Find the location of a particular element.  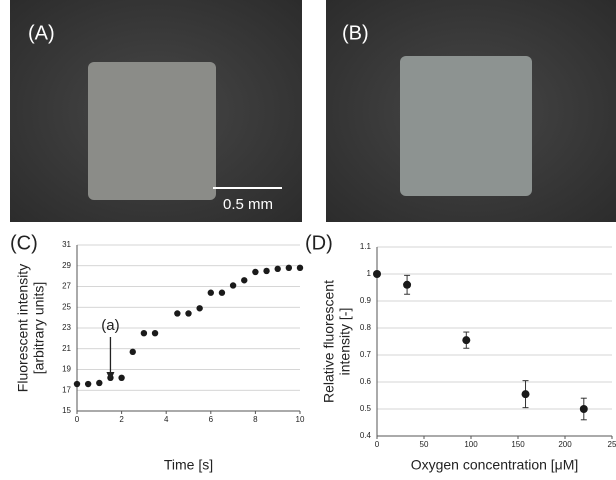

x-tick-label: 10 is located at coordinates (300, 419).